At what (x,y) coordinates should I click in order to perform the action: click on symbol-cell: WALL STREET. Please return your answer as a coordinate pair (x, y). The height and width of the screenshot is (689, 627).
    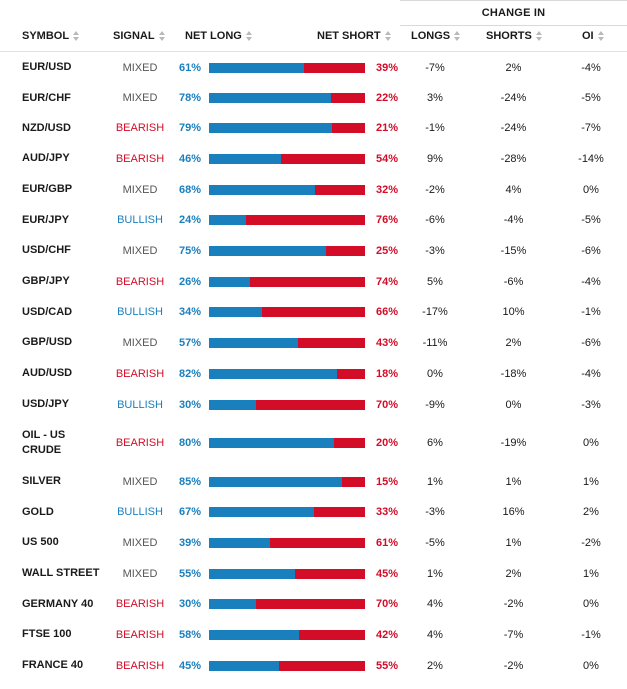
    Looking at the image, I should click on (61, 573).